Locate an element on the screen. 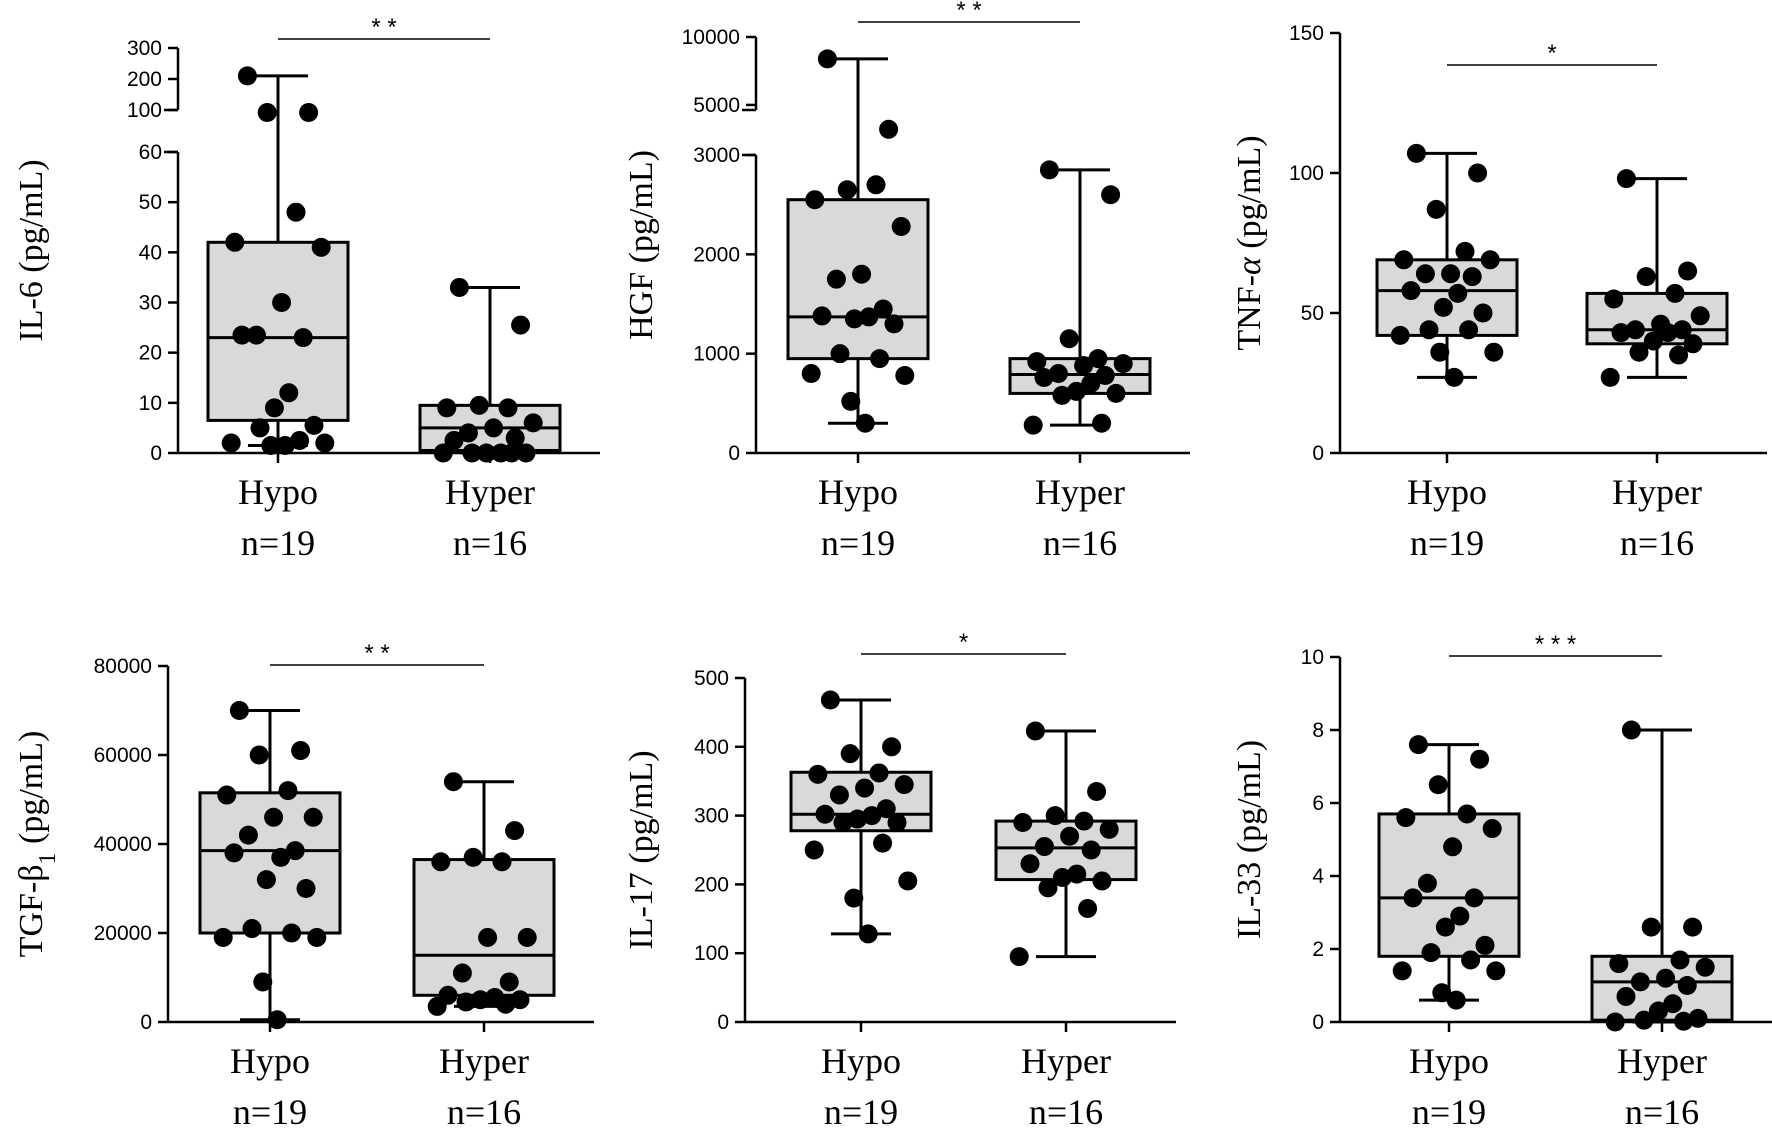  y-axis-label-part: α is located at coordinates (1249, 265).